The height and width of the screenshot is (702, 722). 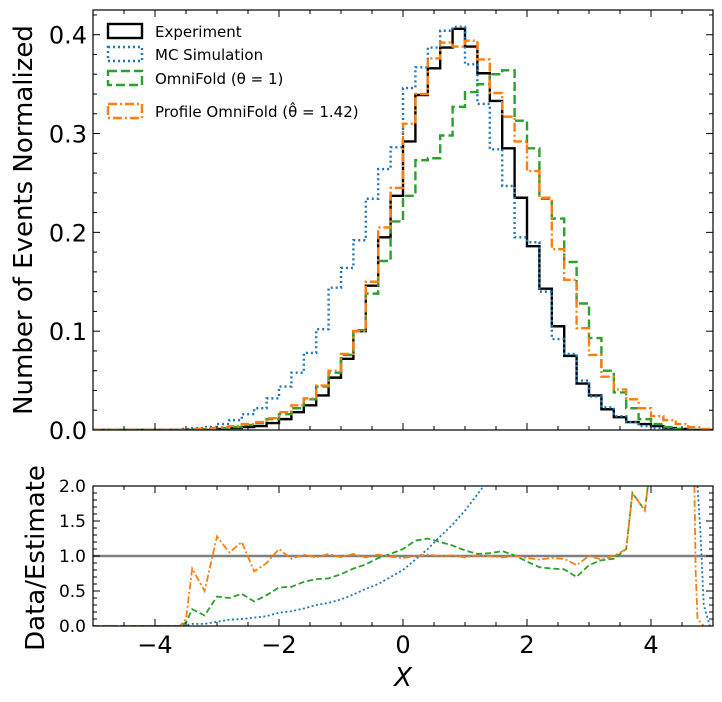 I want to click on legend-entry-experiment: Experiment, so click(x=174, y=31).